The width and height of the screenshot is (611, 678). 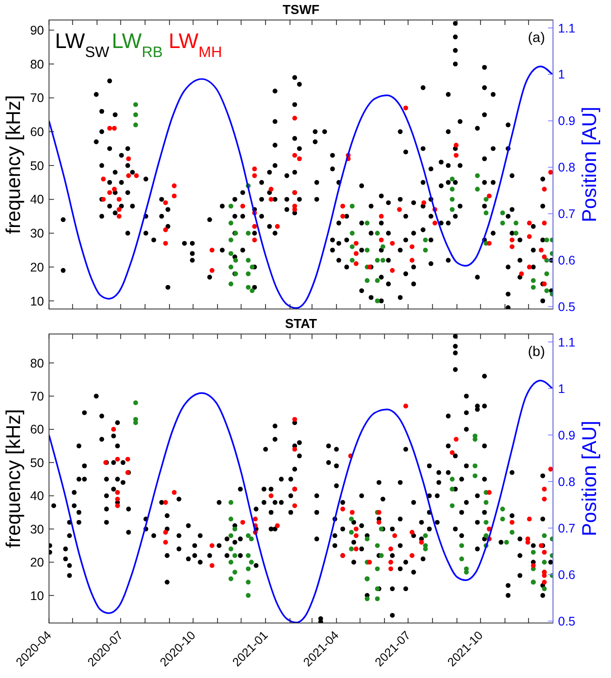 What do you see at coordinates (37, 267) in the screenshot?
I see `y-tick-label: 20` at bounding box center [37, 267].